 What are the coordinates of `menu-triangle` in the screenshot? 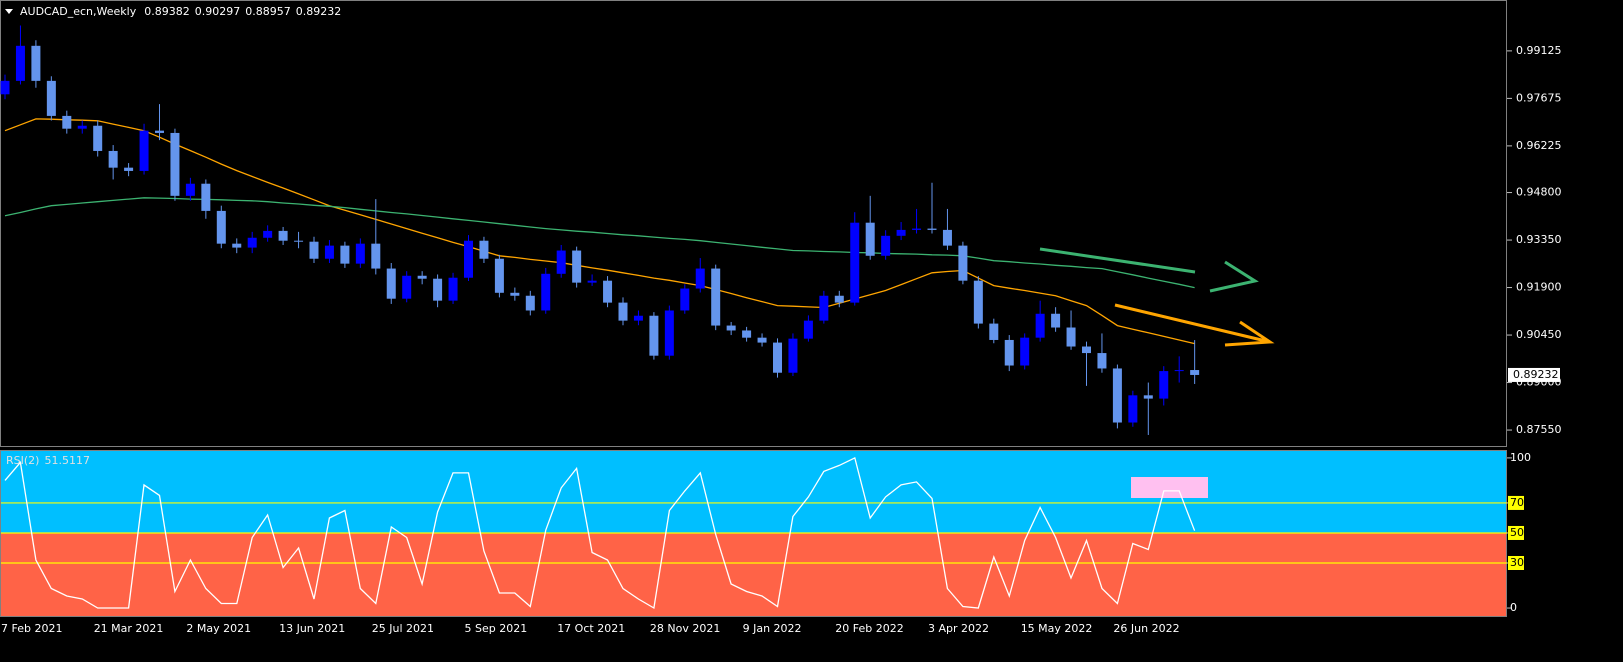 It's located at (9, 11).